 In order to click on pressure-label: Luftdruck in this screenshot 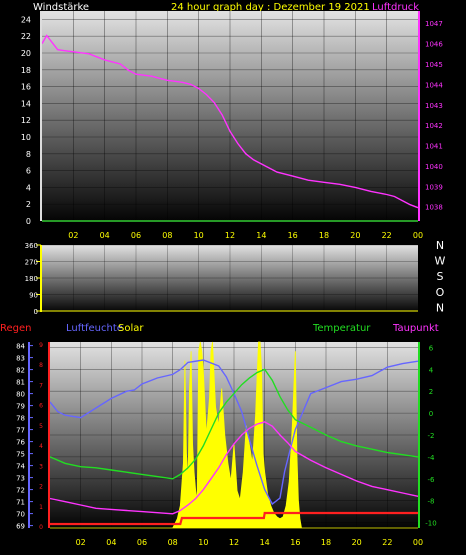, I will do `click(395, 7)`.